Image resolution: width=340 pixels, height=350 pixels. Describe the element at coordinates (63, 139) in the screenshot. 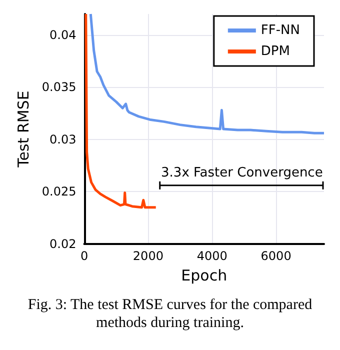

I see `y-tick-label: 0.03` at that location.